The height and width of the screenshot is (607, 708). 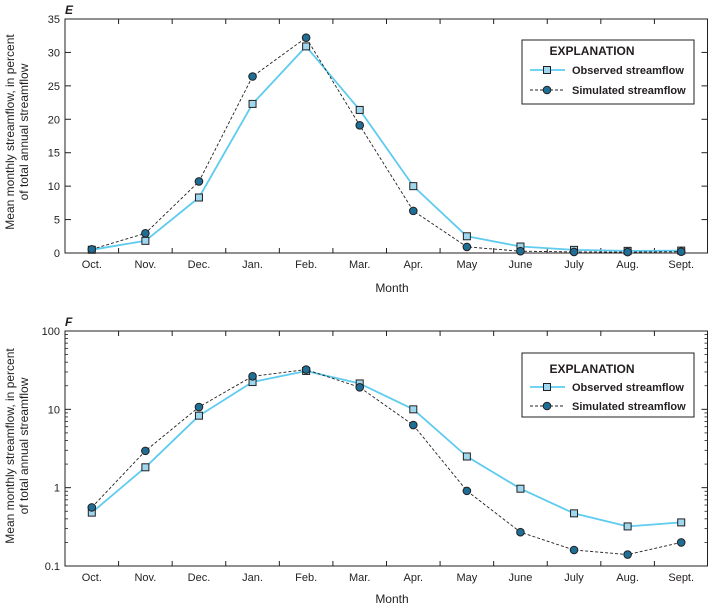 I want to click on y-tick-label: 0, so click(x=57, y=254).